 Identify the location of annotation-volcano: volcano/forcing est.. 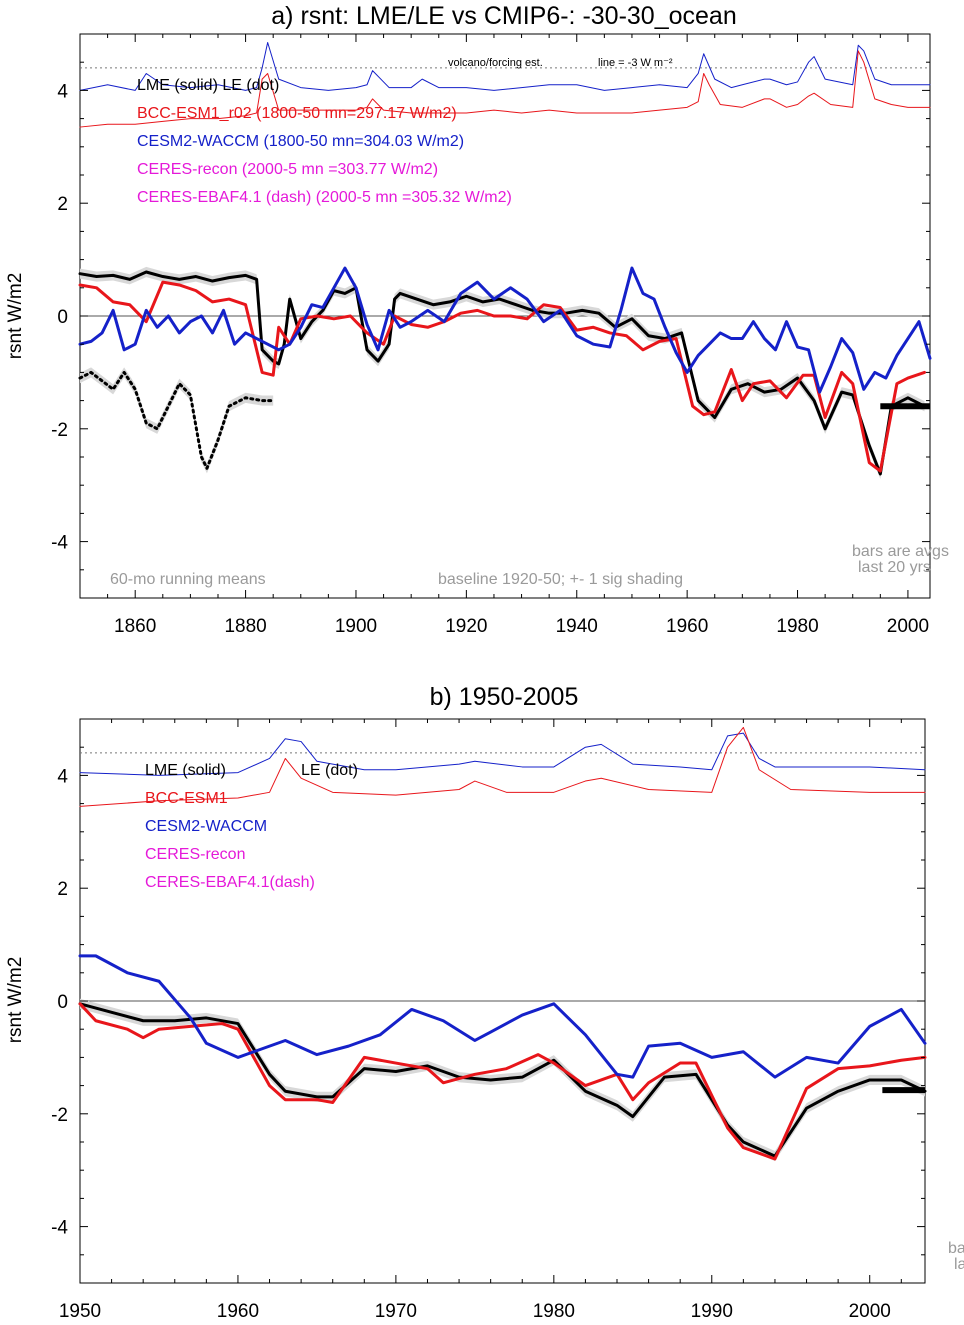
(495, 63).